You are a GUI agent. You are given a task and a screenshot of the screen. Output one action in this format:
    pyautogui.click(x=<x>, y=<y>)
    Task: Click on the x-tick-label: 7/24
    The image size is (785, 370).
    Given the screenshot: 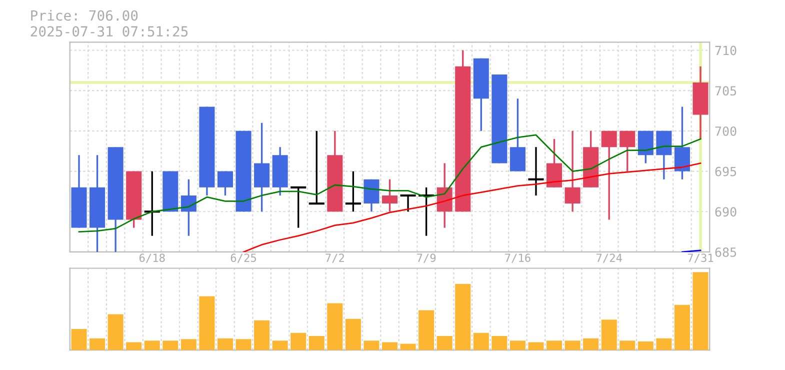 What is the action you would take?
    pyautogui.click(x=609, y=258)
    